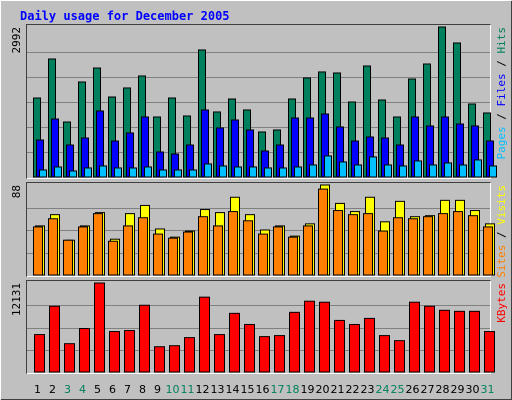 The image size is (512, 400). I want to click on y-tick-label: 2992, so click(16, 40).